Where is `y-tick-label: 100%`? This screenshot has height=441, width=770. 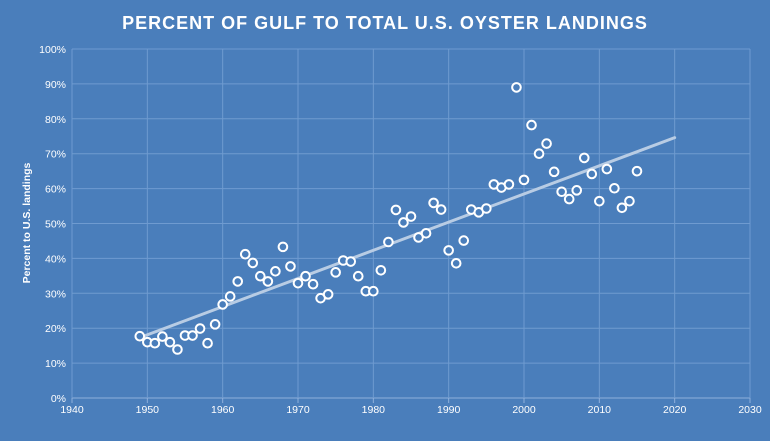
y-tick-label: 100% is located at coordinates (52, 50).